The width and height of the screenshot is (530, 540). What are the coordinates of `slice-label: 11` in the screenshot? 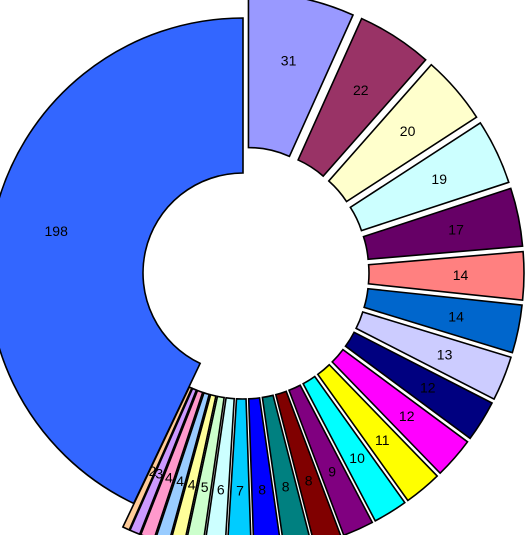 It's located at (382, 440).